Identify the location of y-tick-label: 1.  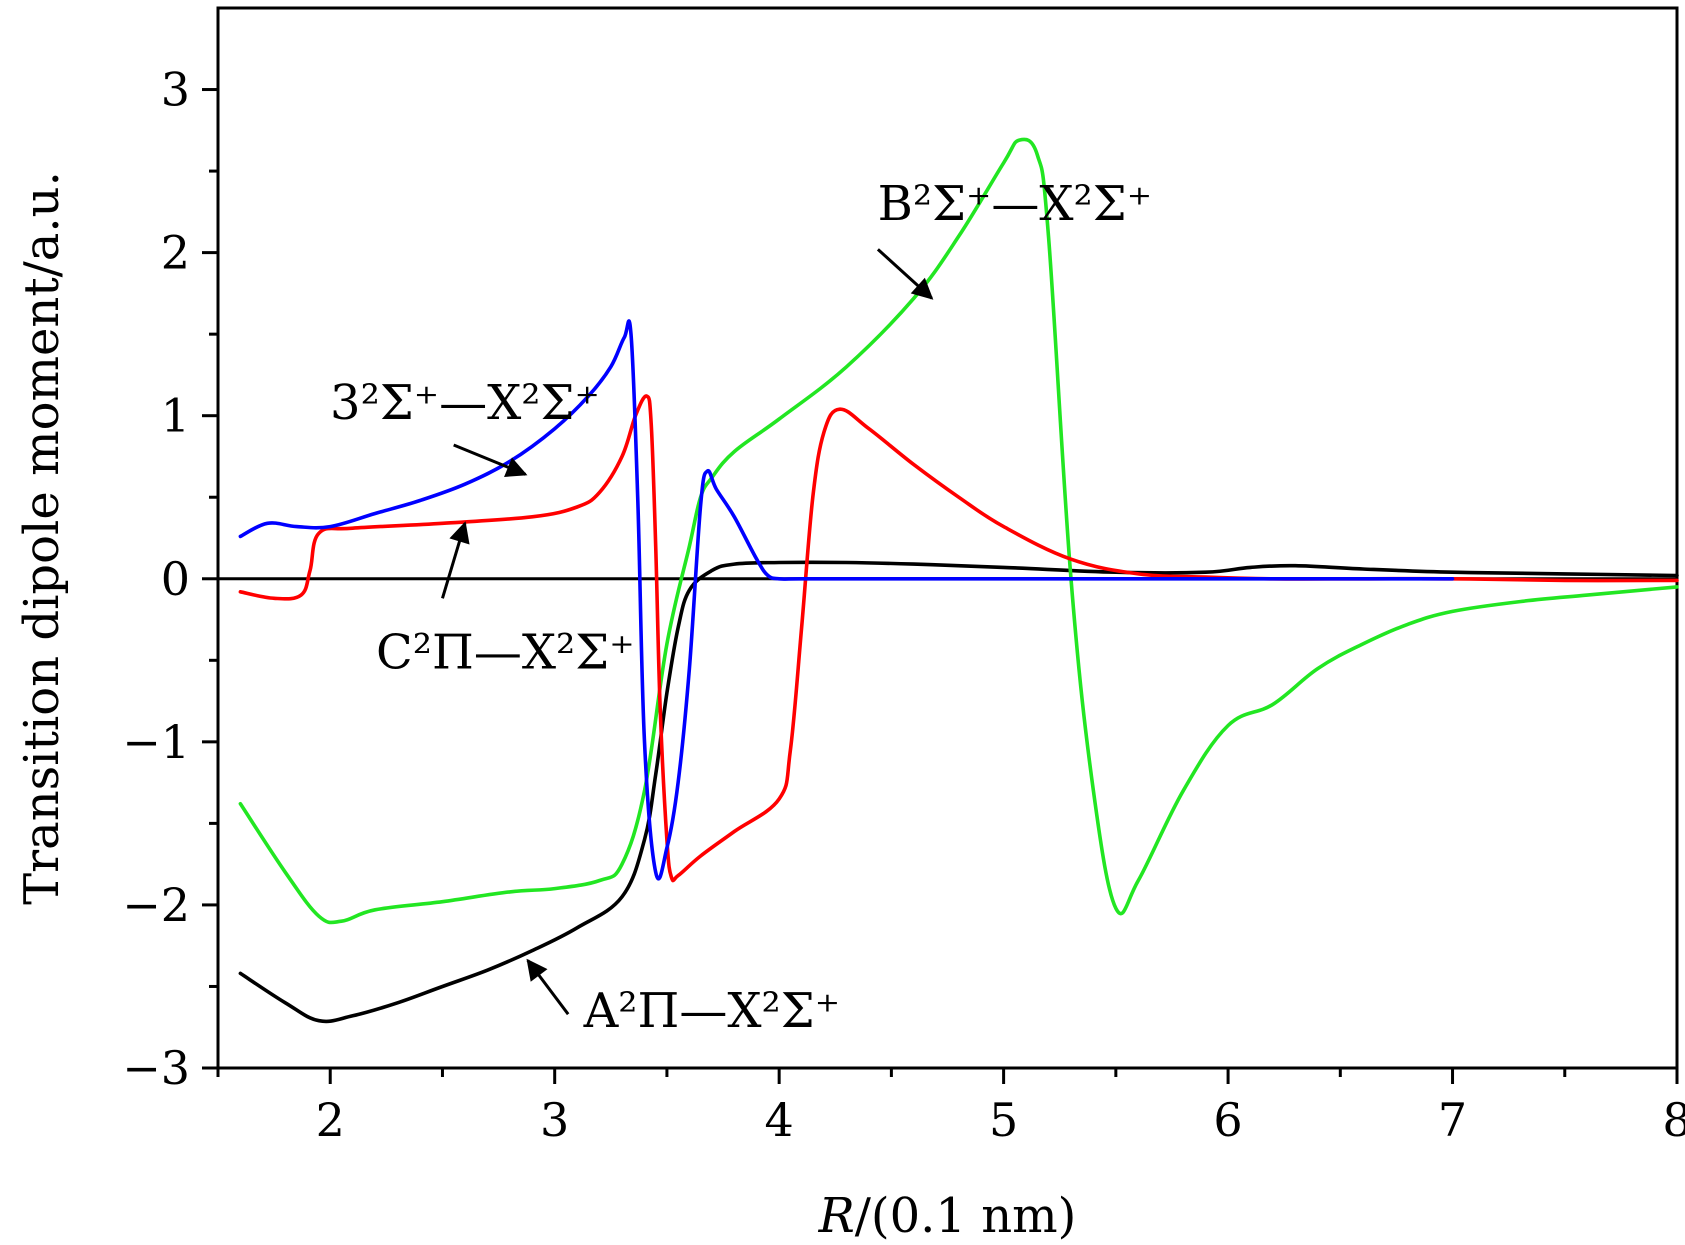
(175, 416).